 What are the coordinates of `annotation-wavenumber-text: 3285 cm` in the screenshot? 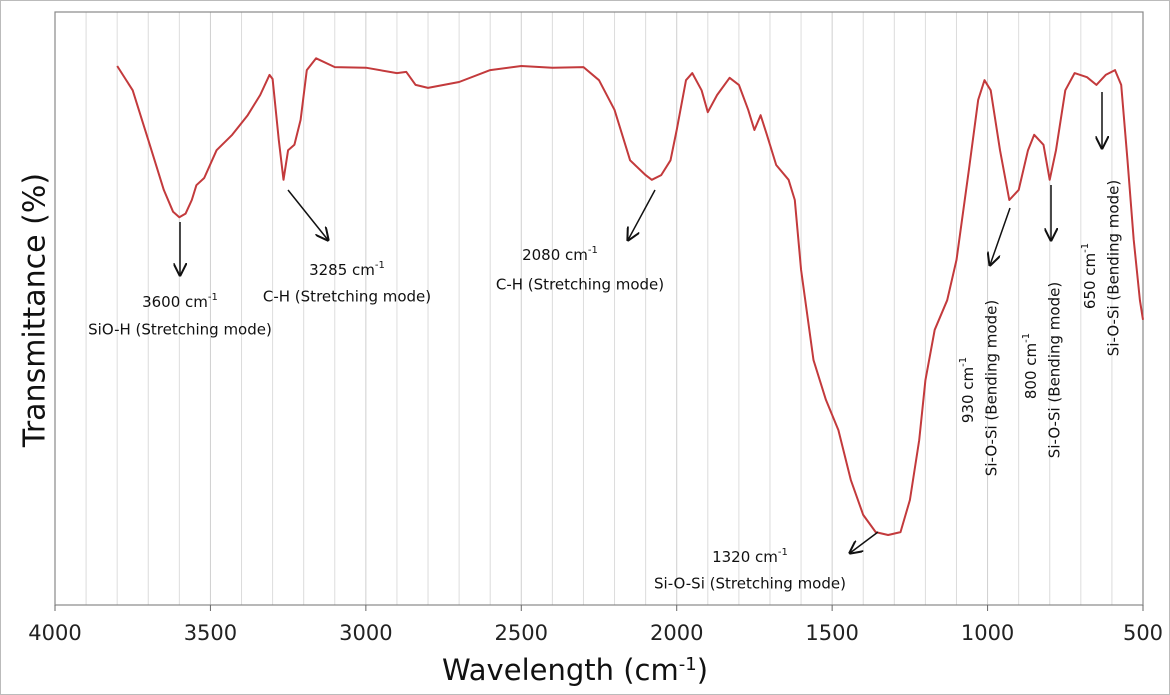 It's located at (342, 270).